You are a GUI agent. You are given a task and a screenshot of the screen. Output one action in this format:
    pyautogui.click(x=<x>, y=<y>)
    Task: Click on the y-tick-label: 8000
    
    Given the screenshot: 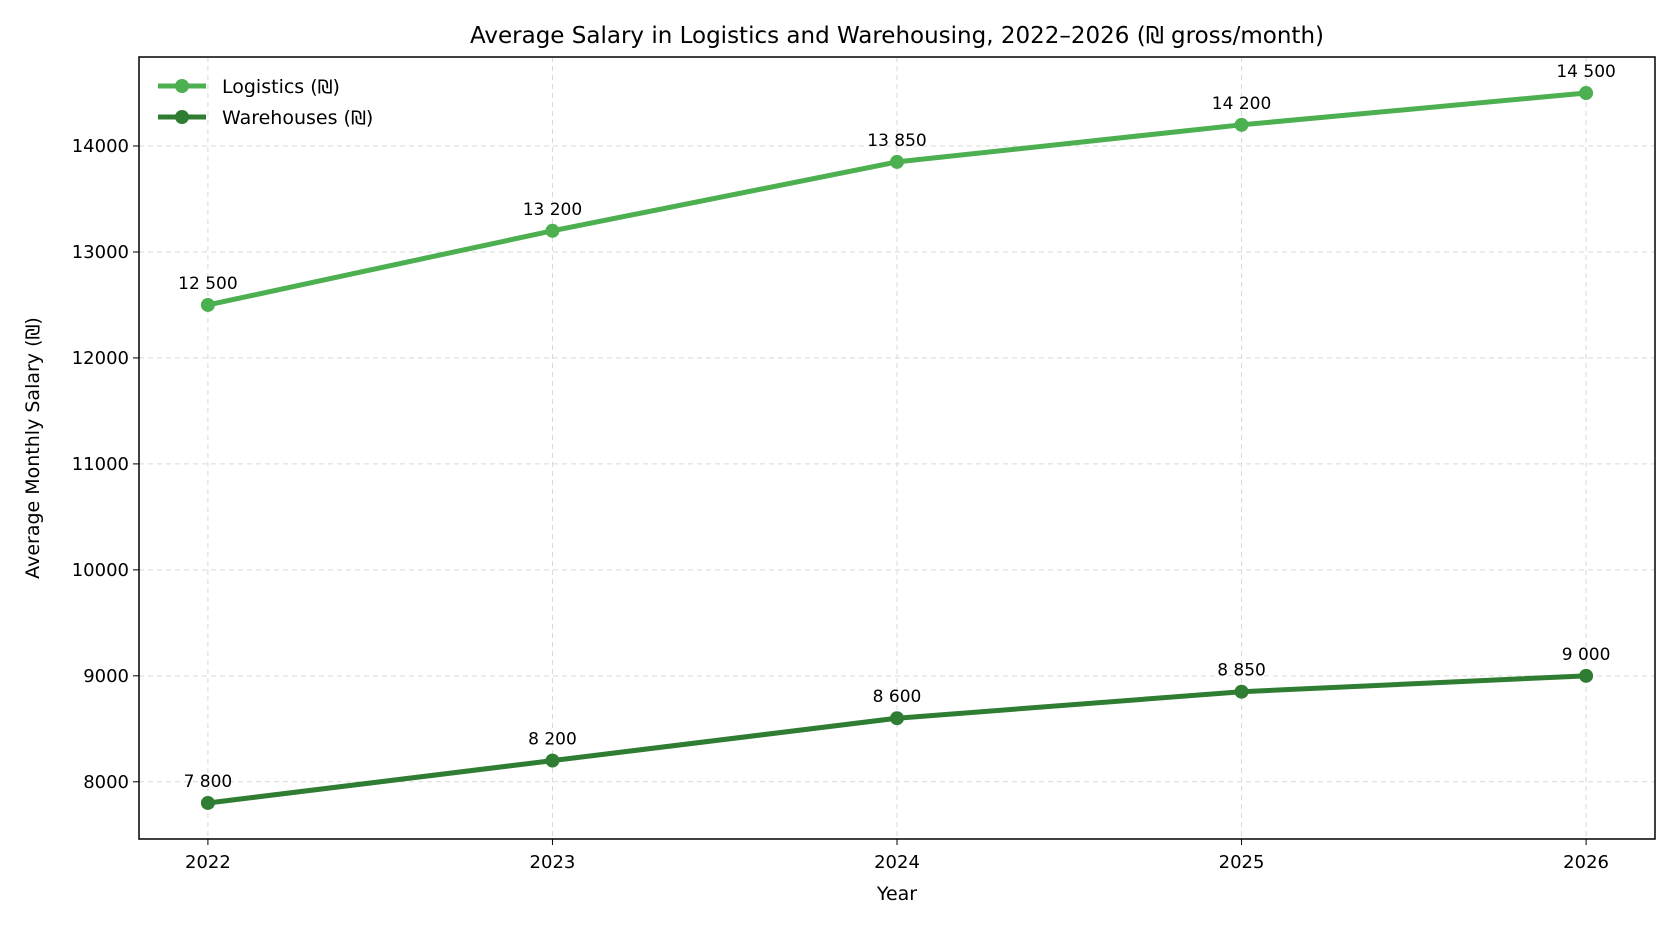 What is the action you would take?
    pyautogui.click(x=106, y=782)
    